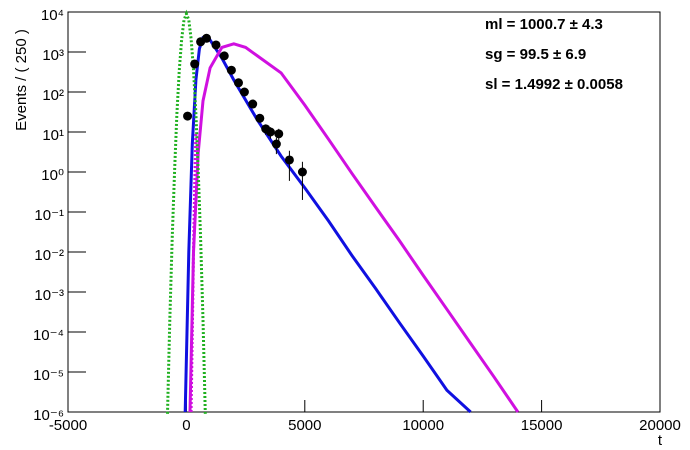 The image size is (690, 450). What do you see at coordinates (49, 255) in the screenshot?
I see `y-tick-label: 10⁻²` at bounding box center [49, 255].